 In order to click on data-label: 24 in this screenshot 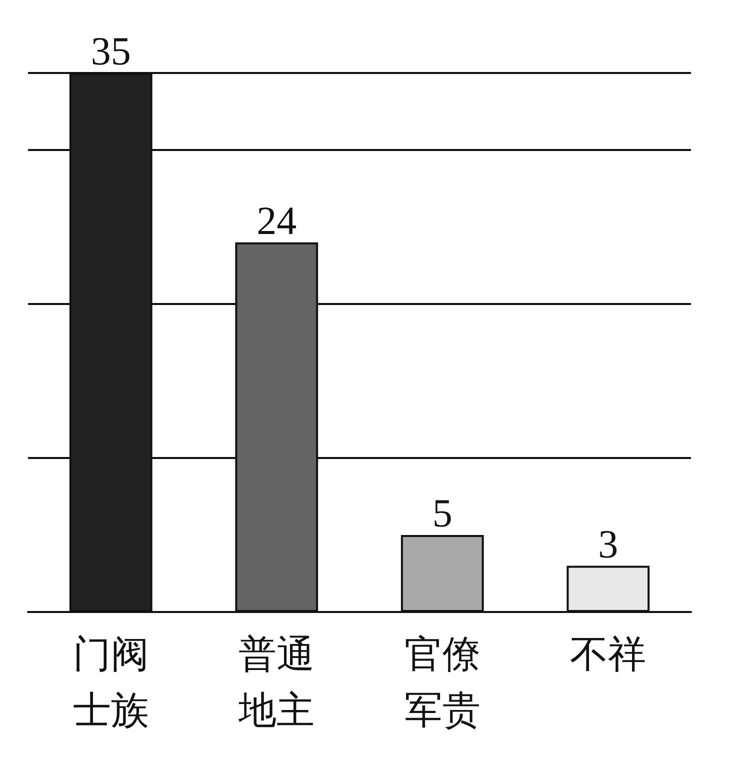, I will do `click(276, 220)`.